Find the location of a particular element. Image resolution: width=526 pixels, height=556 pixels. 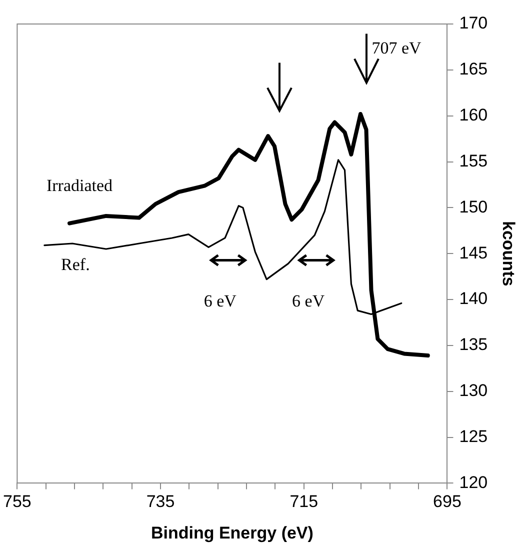

series-label: Irradiated is located at coordinates (80, 185).